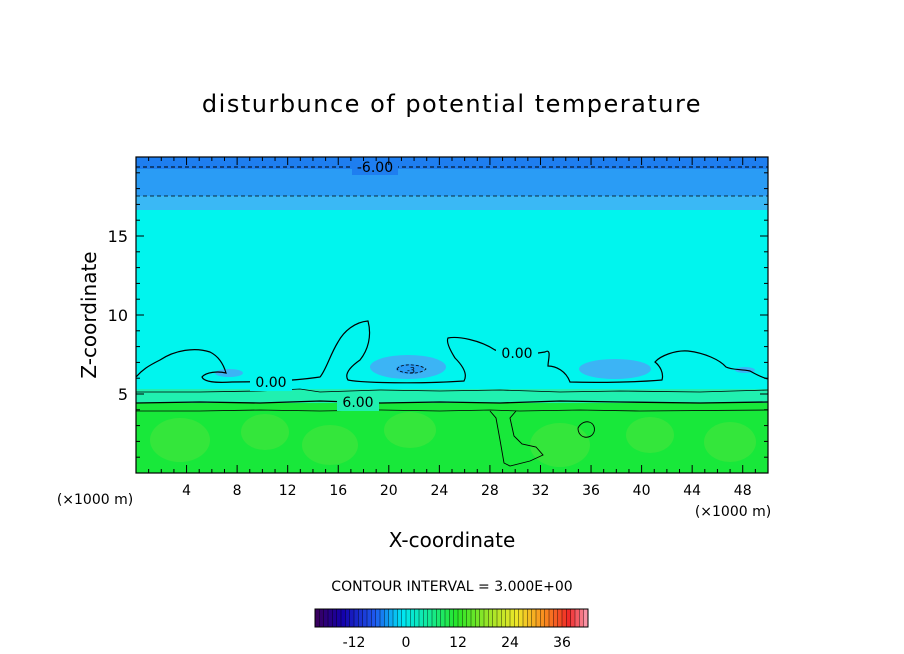  I want to click on x-unit-right: (×1000 m), so click(733, 512).